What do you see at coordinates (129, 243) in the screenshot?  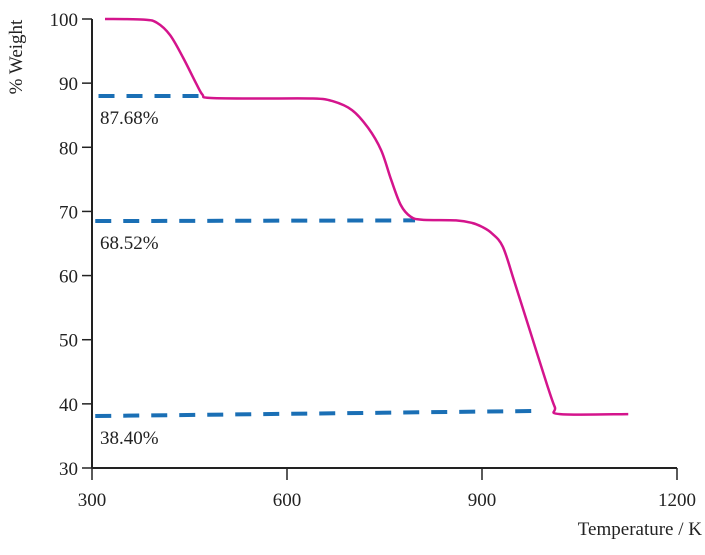 I see `reference-label: 68.52%` at bounding box center [129, 243].